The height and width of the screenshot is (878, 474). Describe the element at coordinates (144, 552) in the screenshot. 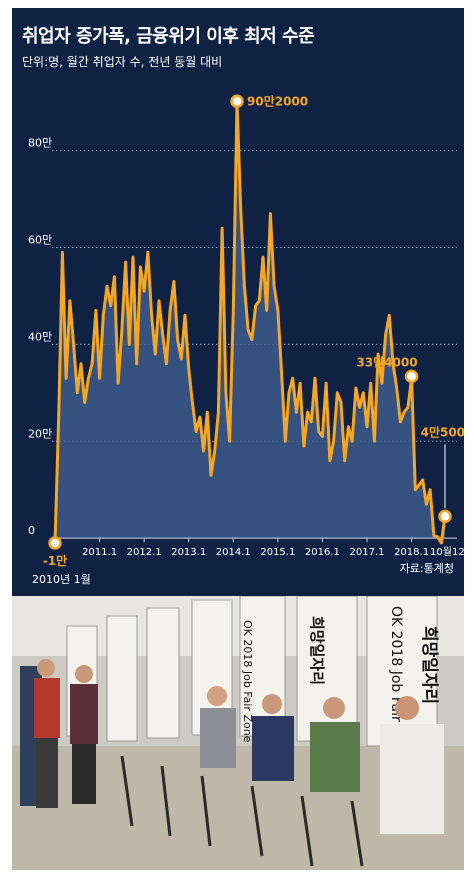

I see `x-tick-label: 2012.1` at that location.